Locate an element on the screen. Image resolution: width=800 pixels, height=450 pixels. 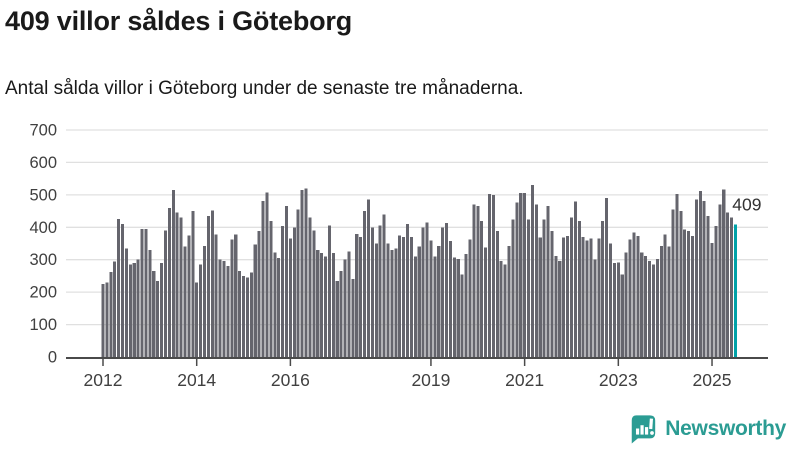
y-axis-tick-label: 600 is located at coordinates (43, 163).